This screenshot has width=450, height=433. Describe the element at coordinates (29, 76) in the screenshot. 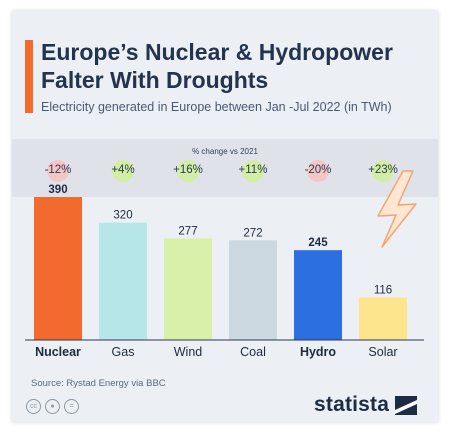

I see `title-accent-bar` at that location.